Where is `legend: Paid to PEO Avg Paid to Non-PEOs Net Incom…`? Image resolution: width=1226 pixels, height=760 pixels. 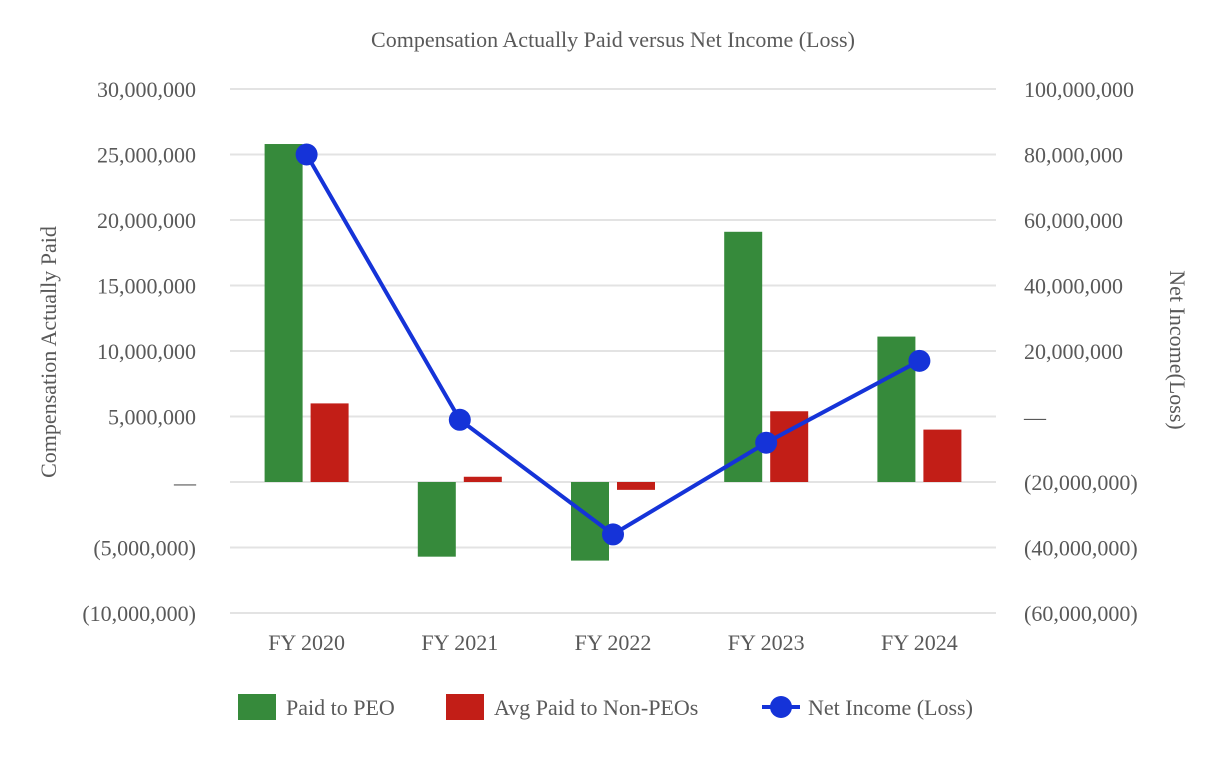
legend: Paid to PEO Avg Paid to Non-PEOs Net Incom… is located at coordinates (605, 707).